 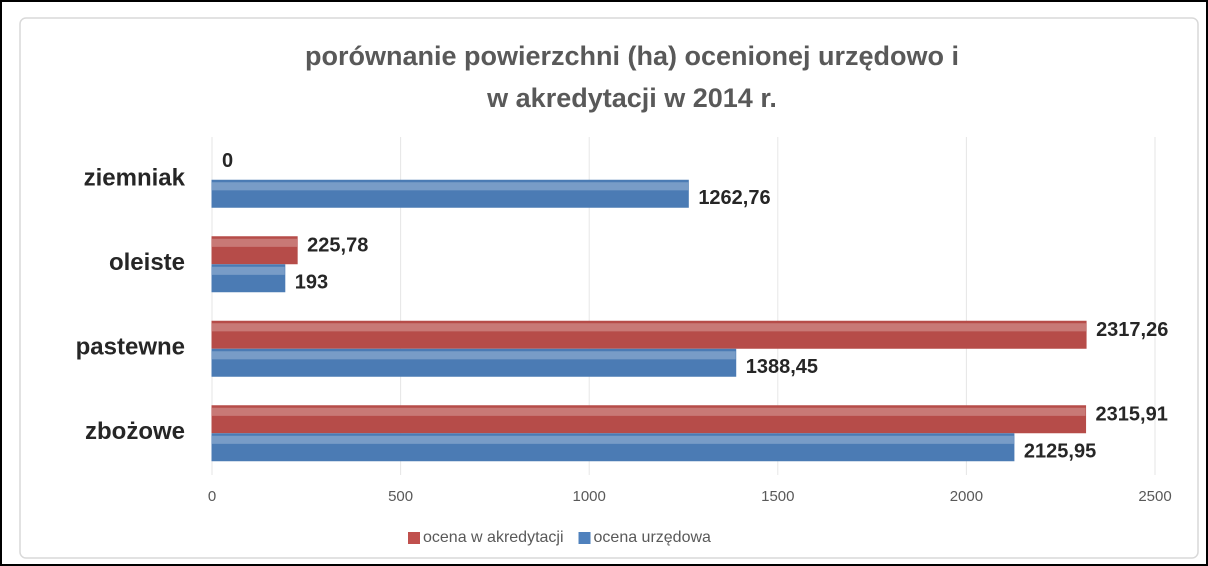 I want to click on x-tick-label: 1500, so click(x=777, y=496).